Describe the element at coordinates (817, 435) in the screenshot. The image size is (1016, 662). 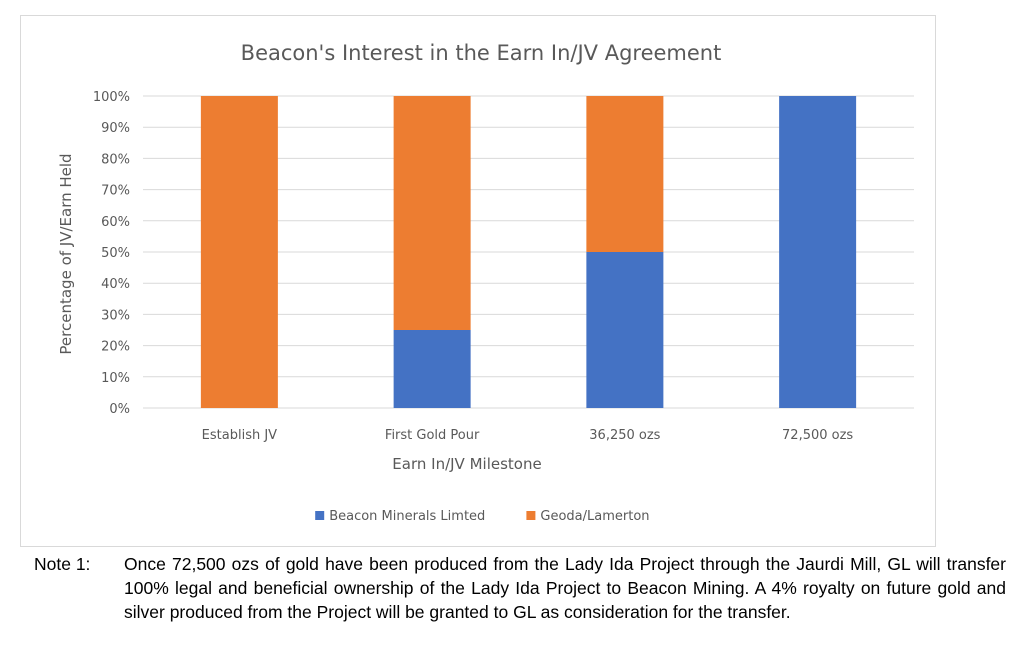
I see `x-tick-label: 72,500 ozs` at that location.